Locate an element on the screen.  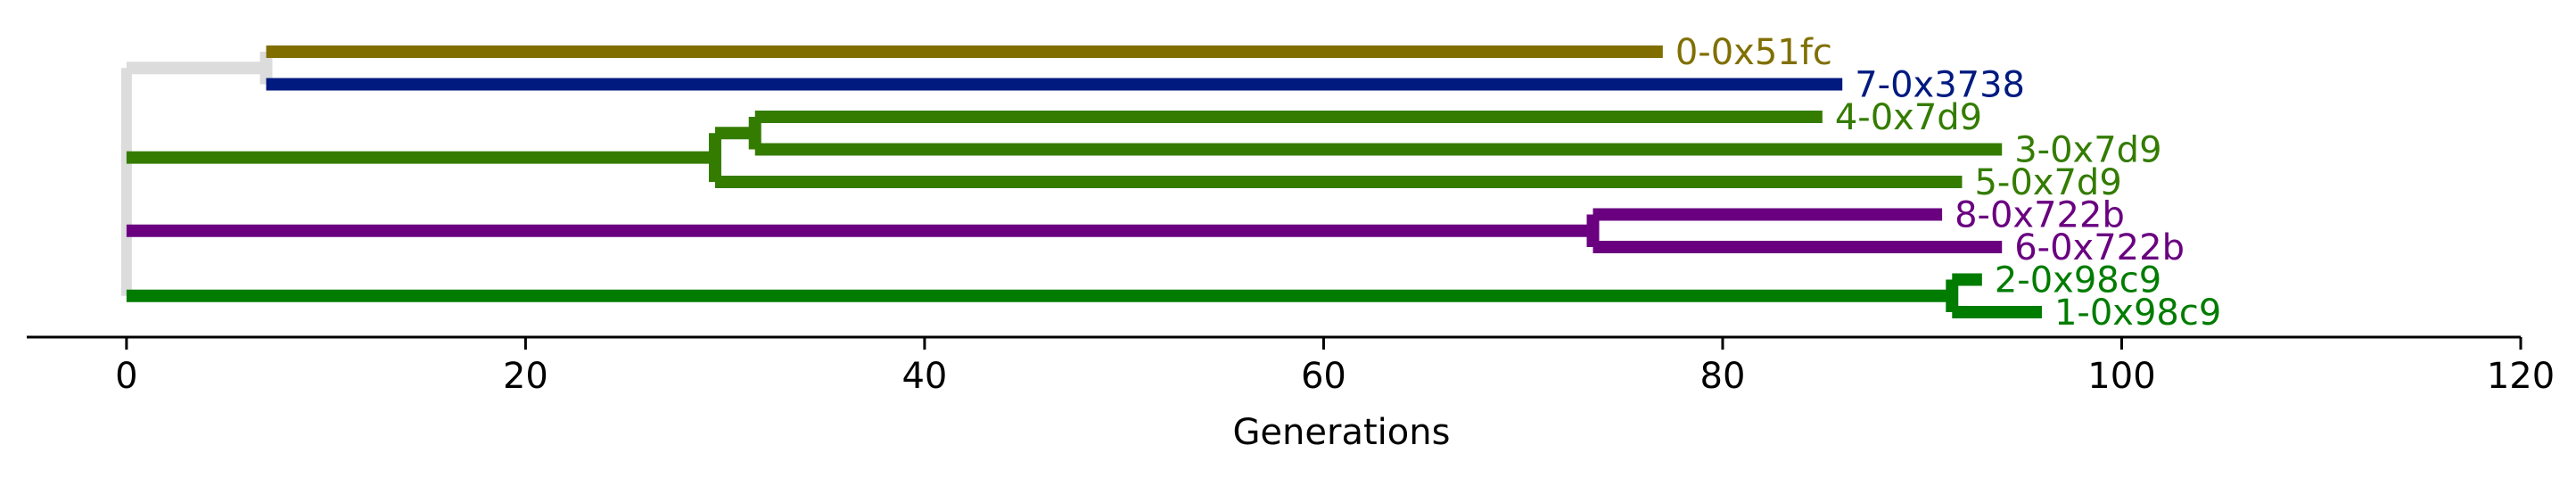
x-tick-label: 100 is located at coordinates (2121, 376).